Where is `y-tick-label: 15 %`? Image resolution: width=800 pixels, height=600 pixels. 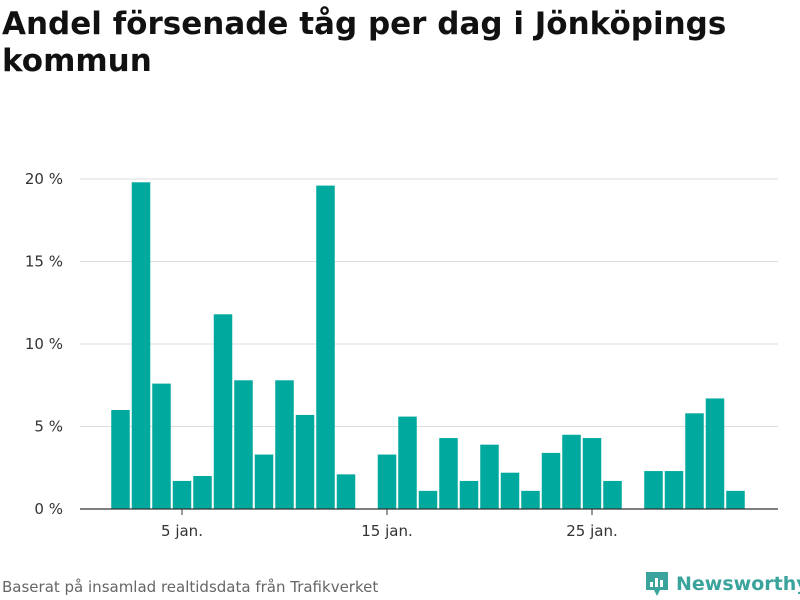 y-tick-label: 15 % is located at coordinates (44, 262).